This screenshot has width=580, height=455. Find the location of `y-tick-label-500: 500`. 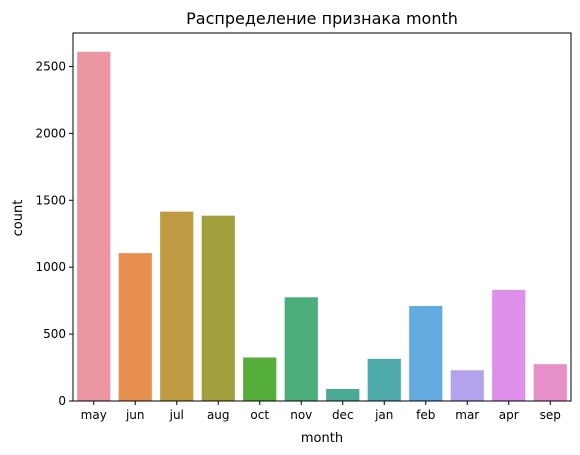

y-tick-label-500: 500 is located at coordinates (54, 334).